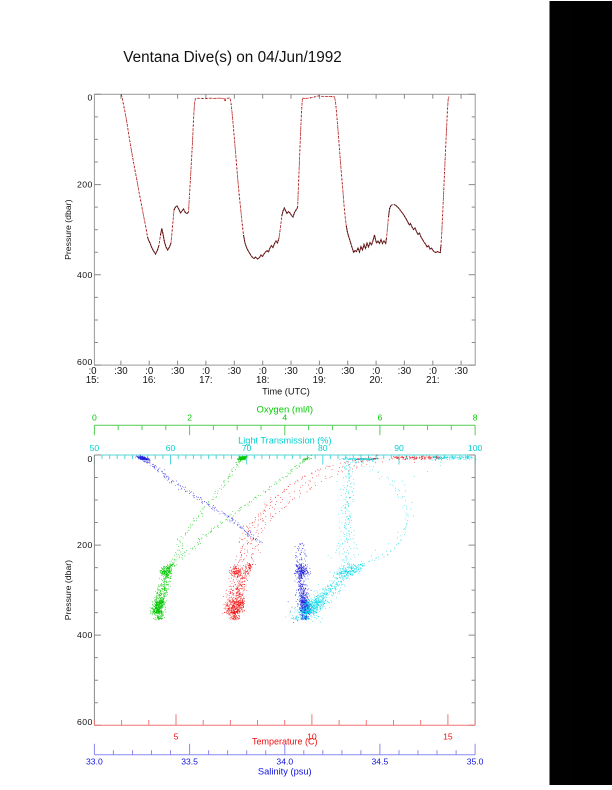  I want to click on svg-text: 34.0, so click(284, 761).